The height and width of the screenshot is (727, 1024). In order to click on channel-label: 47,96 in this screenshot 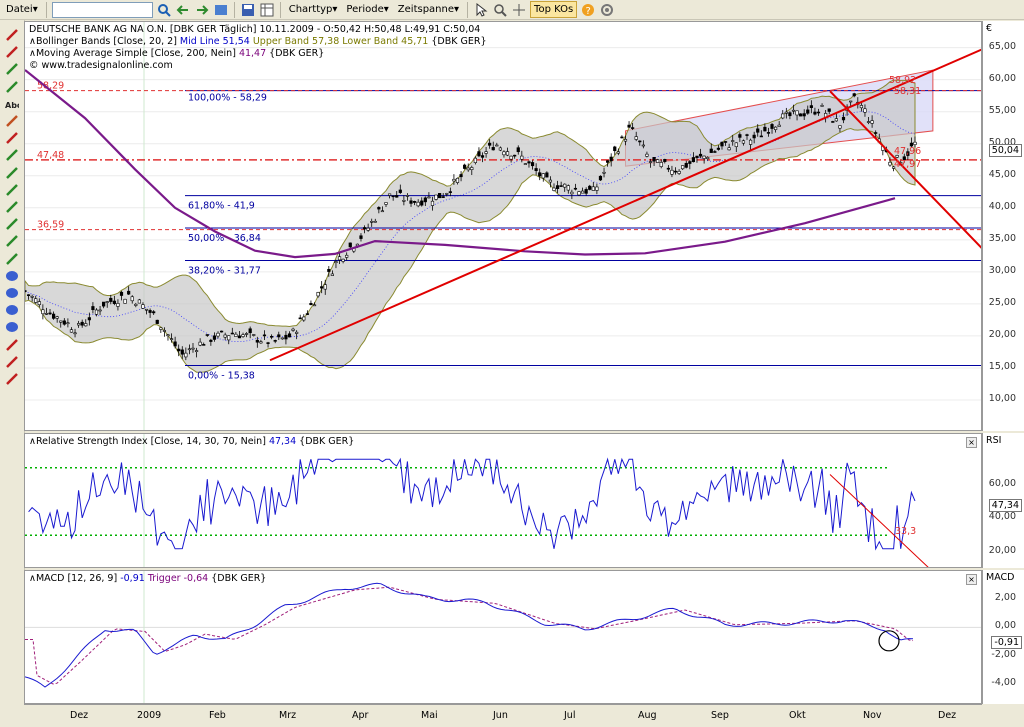, I will do `click(907, 151)`.